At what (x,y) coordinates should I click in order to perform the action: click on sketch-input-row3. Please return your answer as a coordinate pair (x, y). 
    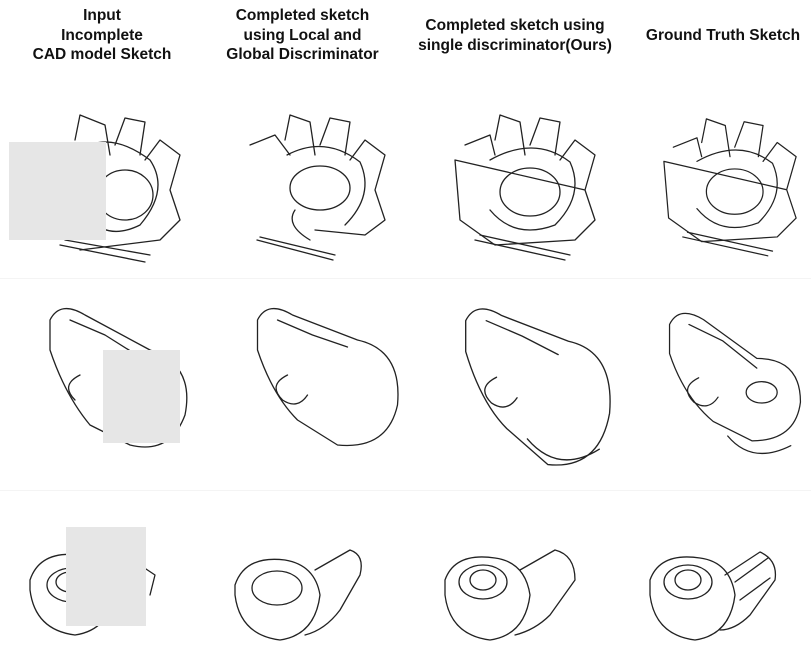
    Looking at the image, I should click on (105, 591).